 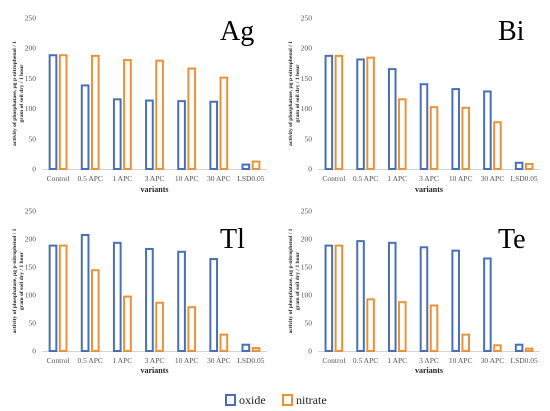 I want to click on chart-title: Te, so click(x=512, y=239).